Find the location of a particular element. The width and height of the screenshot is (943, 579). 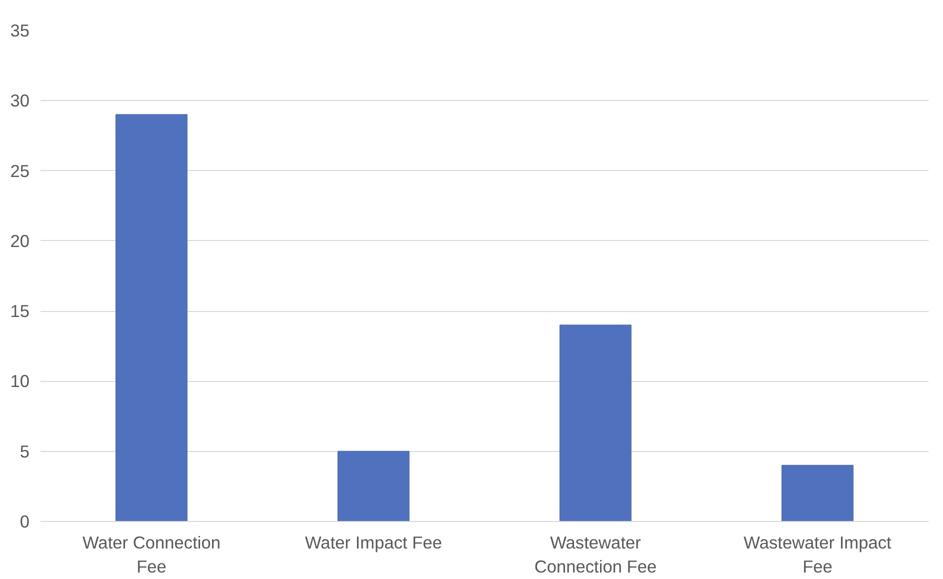

x-tick-label: Water Connection Fee is located at coordinates (151, 554).